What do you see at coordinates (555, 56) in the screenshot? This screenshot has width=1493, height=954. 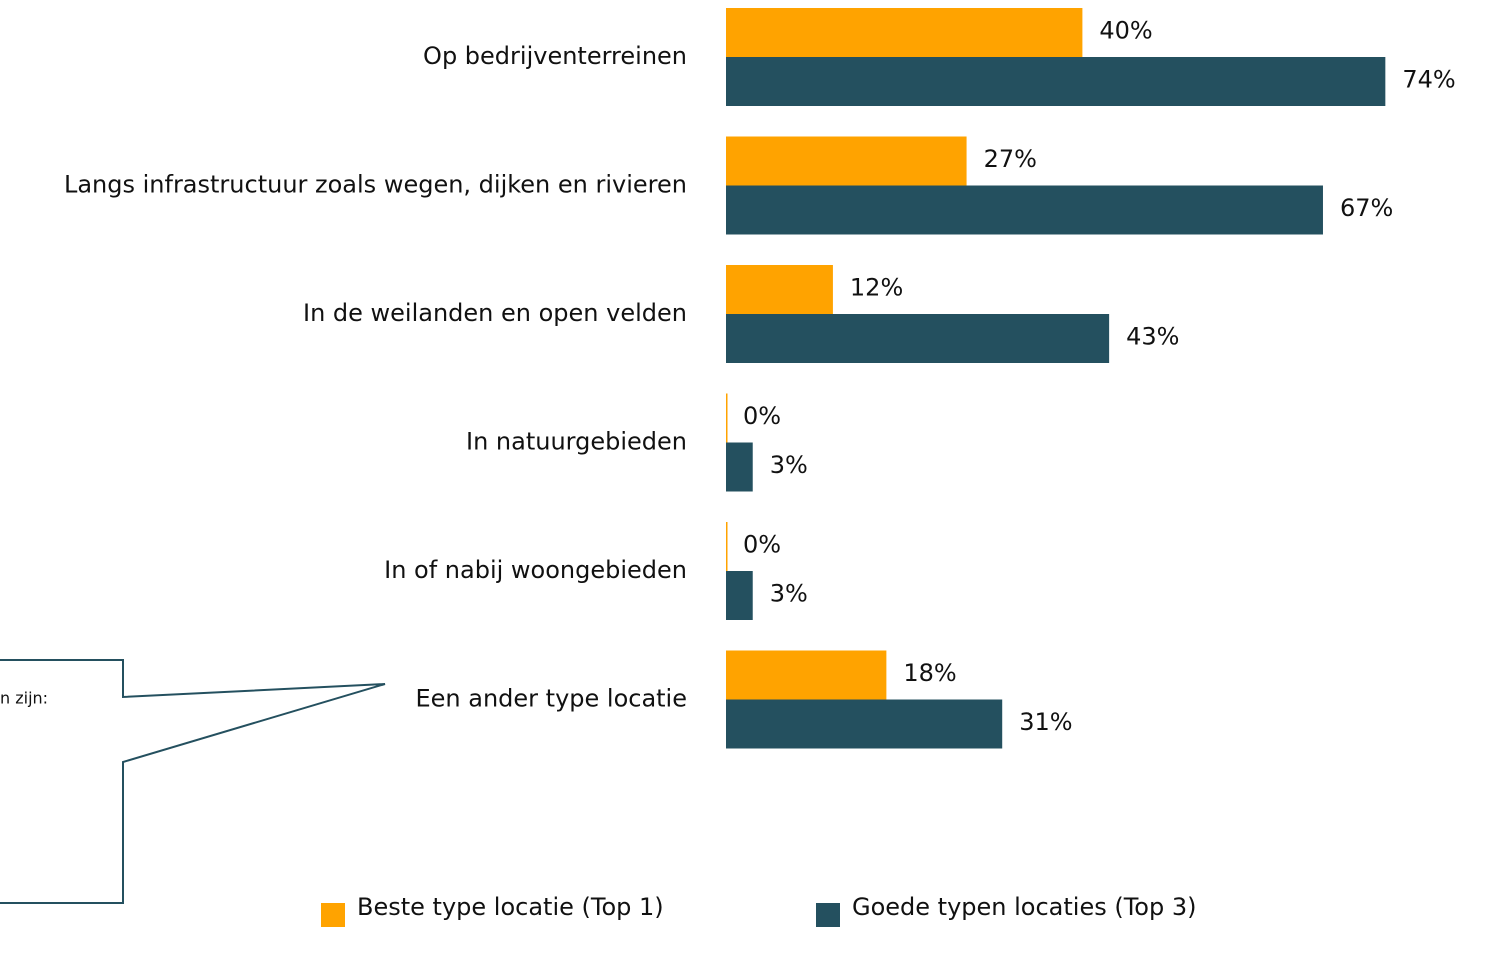 I see `category-label: Op bedrijventerreinen` at bounding box center [555, 56].